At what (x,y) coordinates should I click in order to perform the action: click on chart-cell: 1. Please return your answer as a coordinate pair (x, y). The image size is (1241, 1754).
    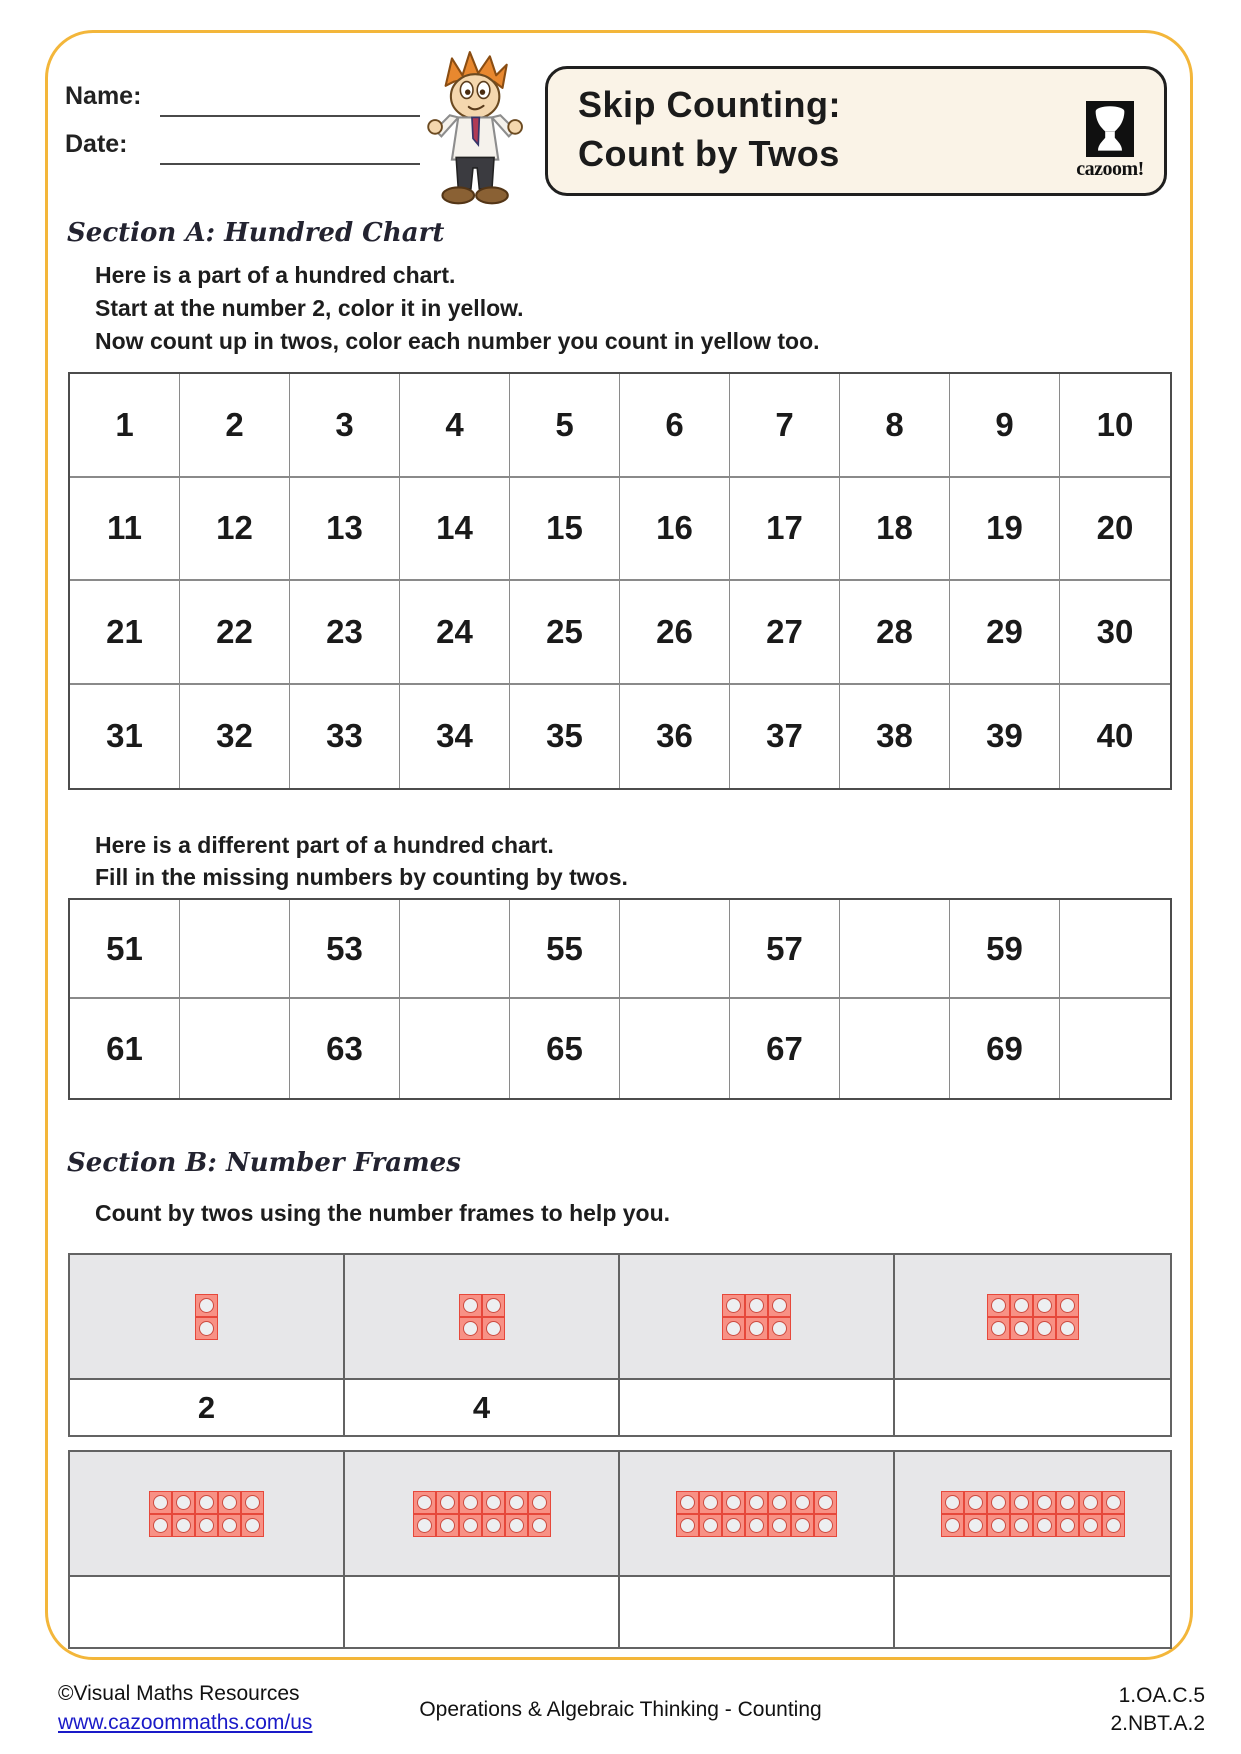
    Looking at the image, I should click on (125, 426).